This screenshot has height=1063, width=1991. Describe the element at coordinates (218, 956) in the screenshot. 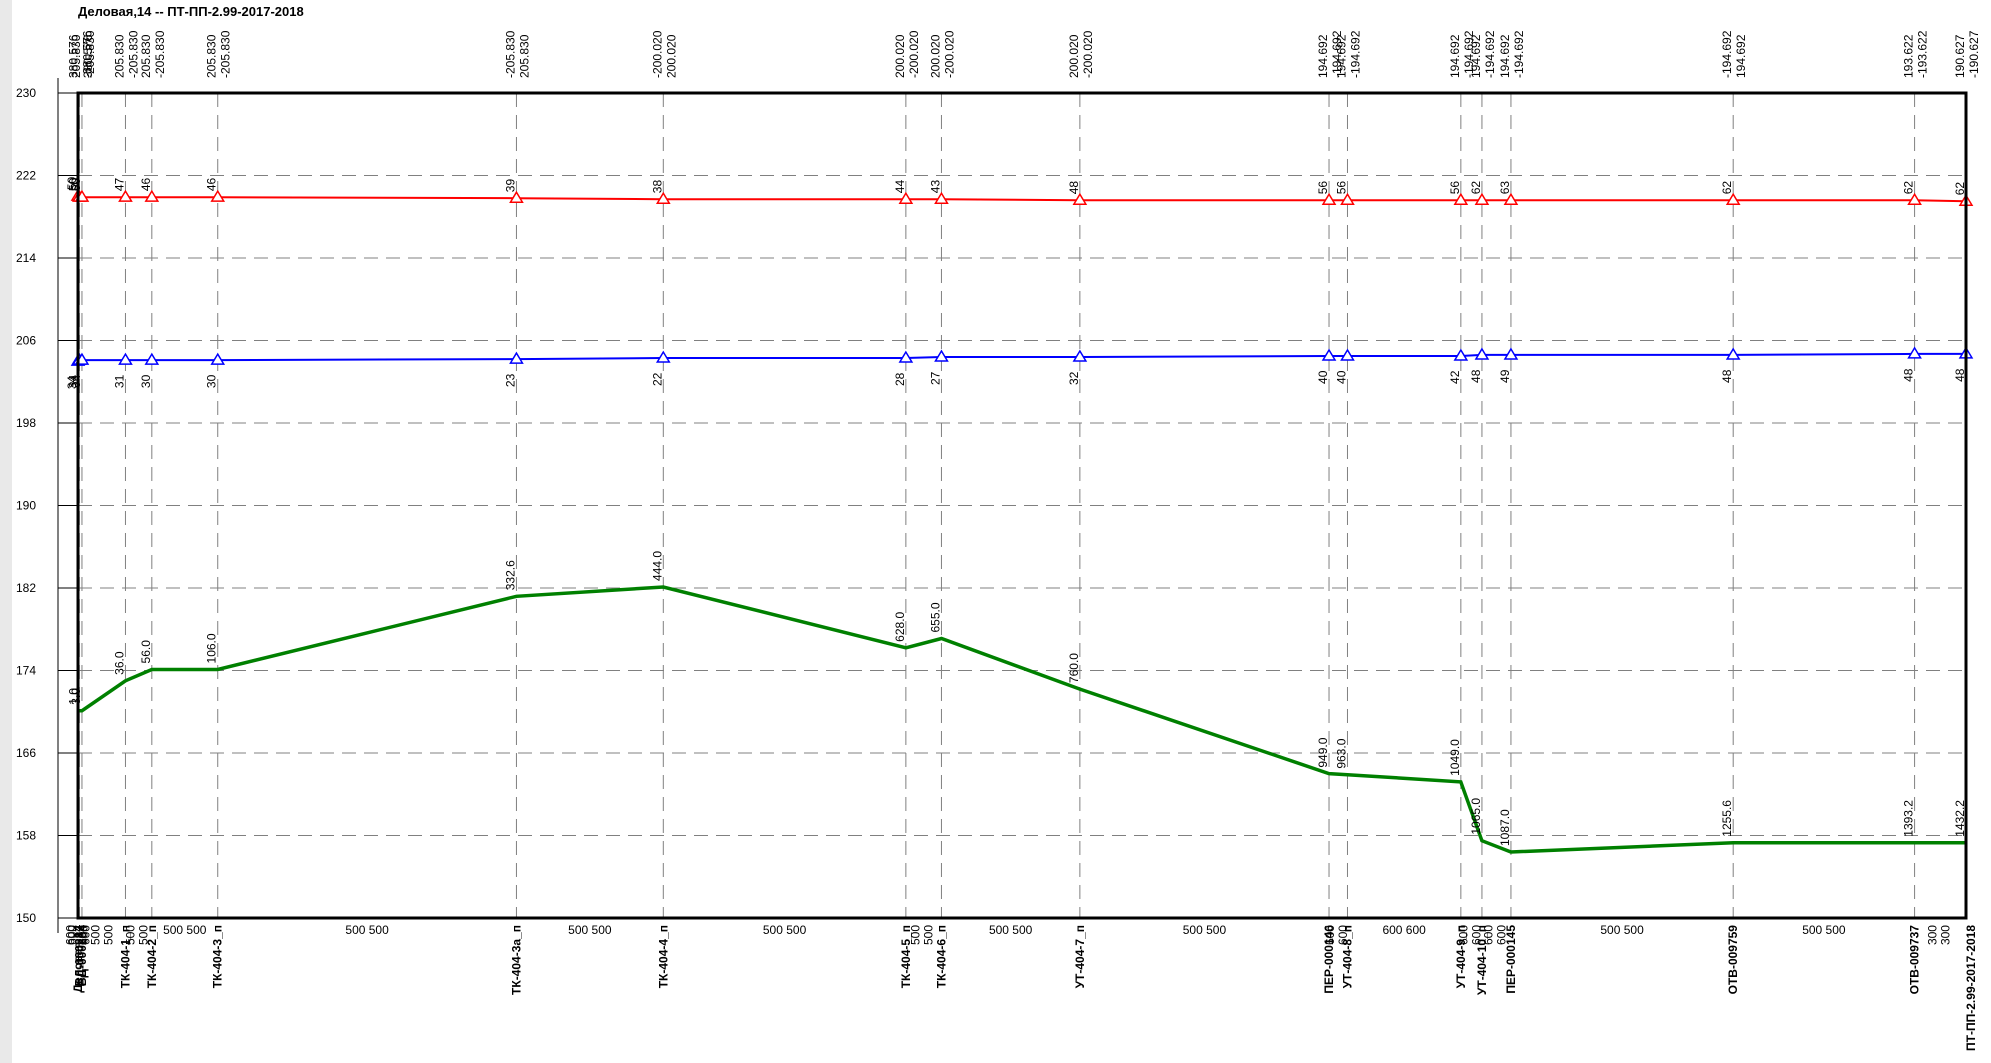

I see `node-name-label: ТК-404-3_п` at that location.